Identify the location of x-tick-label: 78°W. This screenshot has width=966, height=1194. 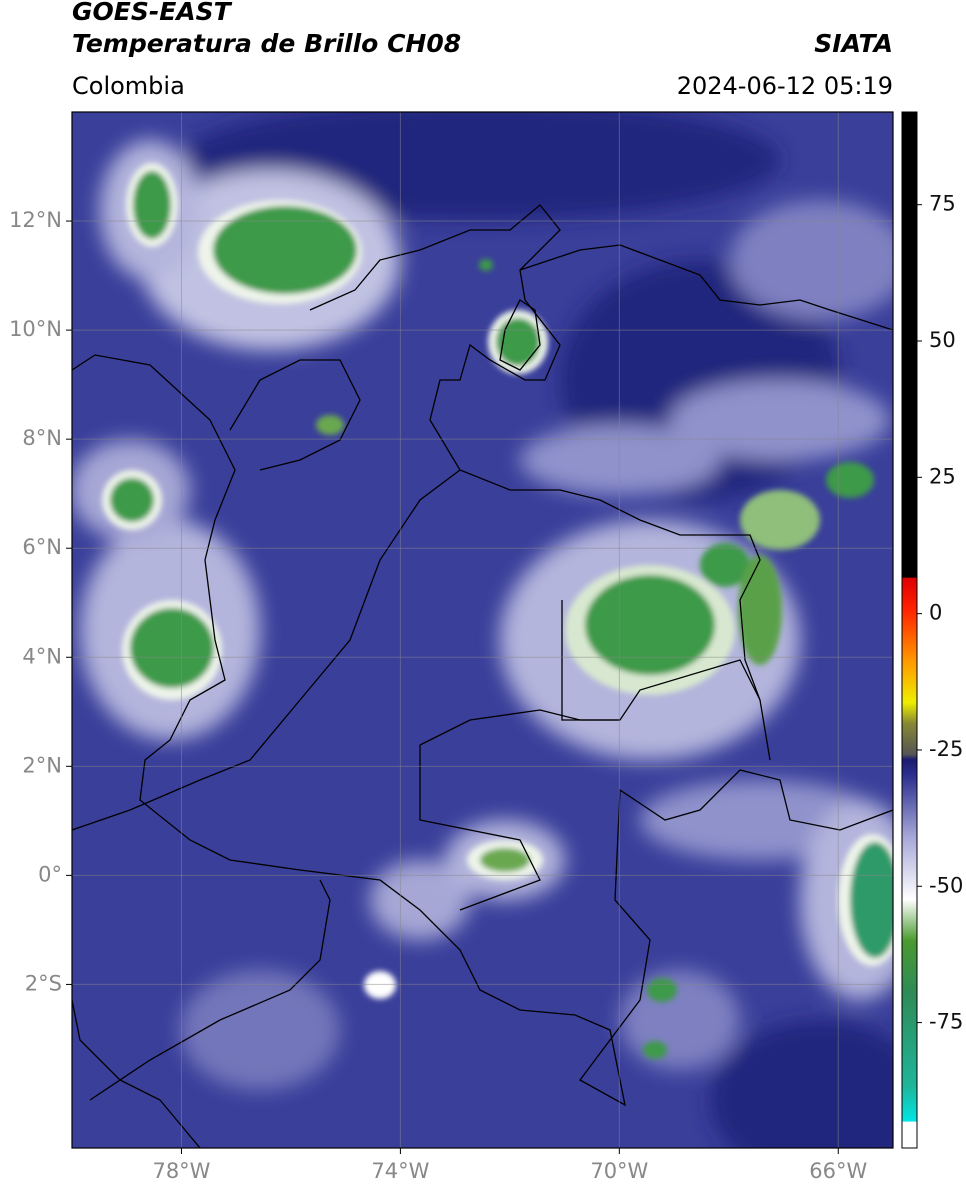
(181, 1171).